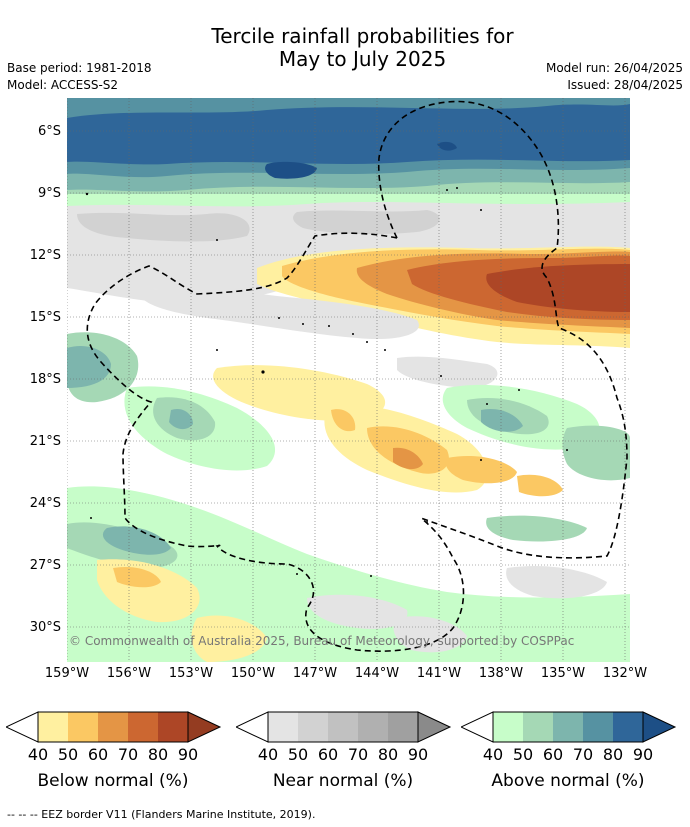 This screenshot has height=827, width=690. I want to click on lon-label: 141°W, so click(439, 673).